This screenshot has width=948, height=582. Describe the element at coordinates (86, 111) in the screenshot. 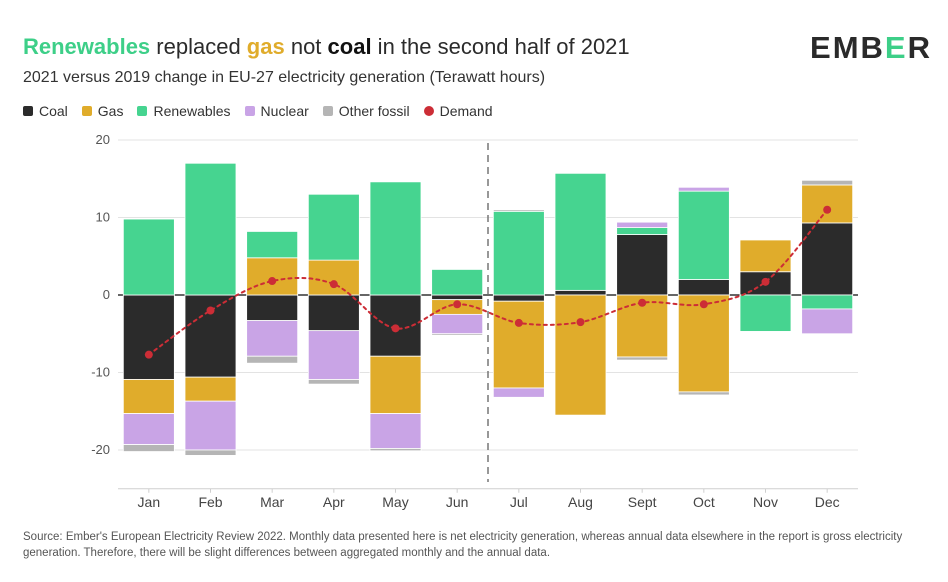

I see `legend-swatch-gas` at that location.